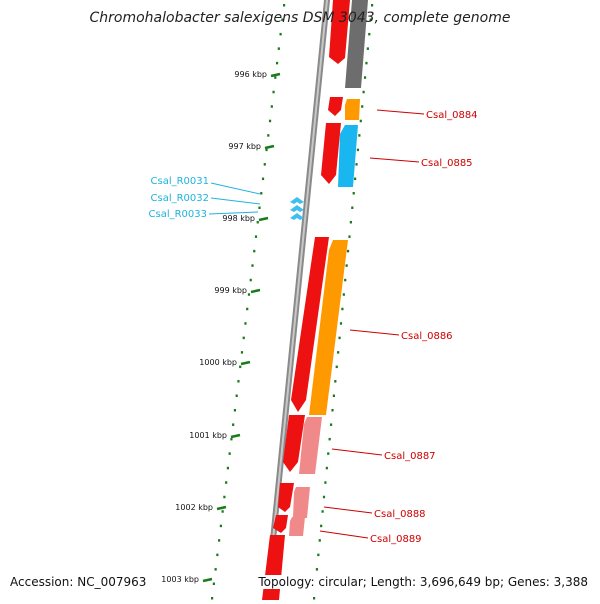  I want to click on gene-csal-0888-fwd, so click(286, 497).